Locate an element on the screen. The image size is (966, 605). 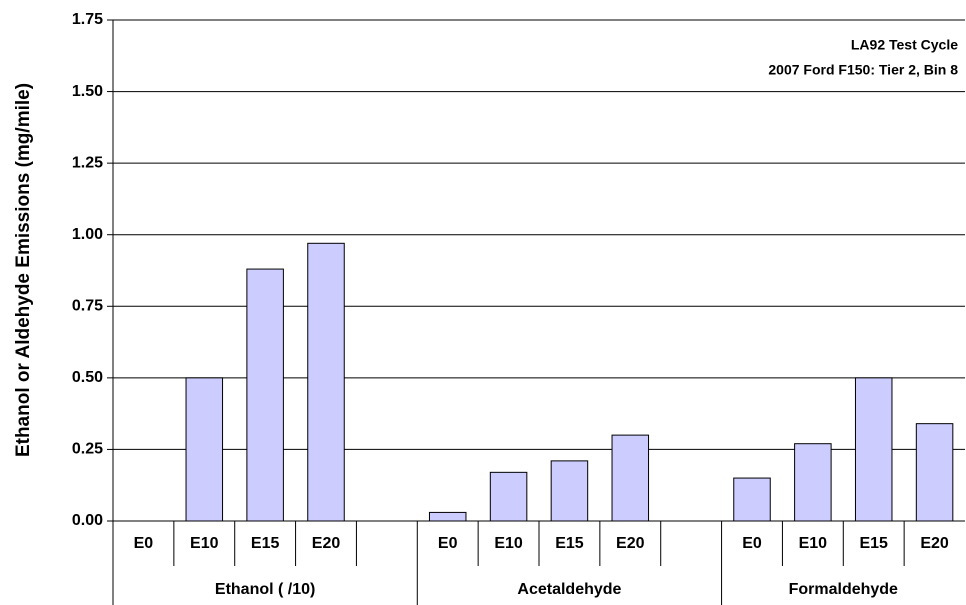
y-tick-label: 1.75 is located at coordinates (87, 19).